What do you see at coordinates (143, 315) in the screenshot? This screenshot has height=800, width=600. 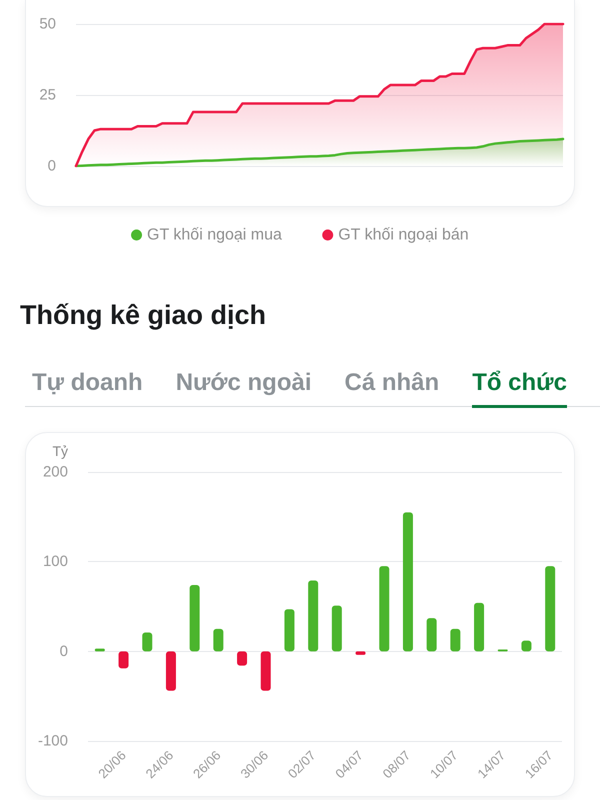 I see `chart-title: Thống kê giao dịch` at bounding box center [143, 315].